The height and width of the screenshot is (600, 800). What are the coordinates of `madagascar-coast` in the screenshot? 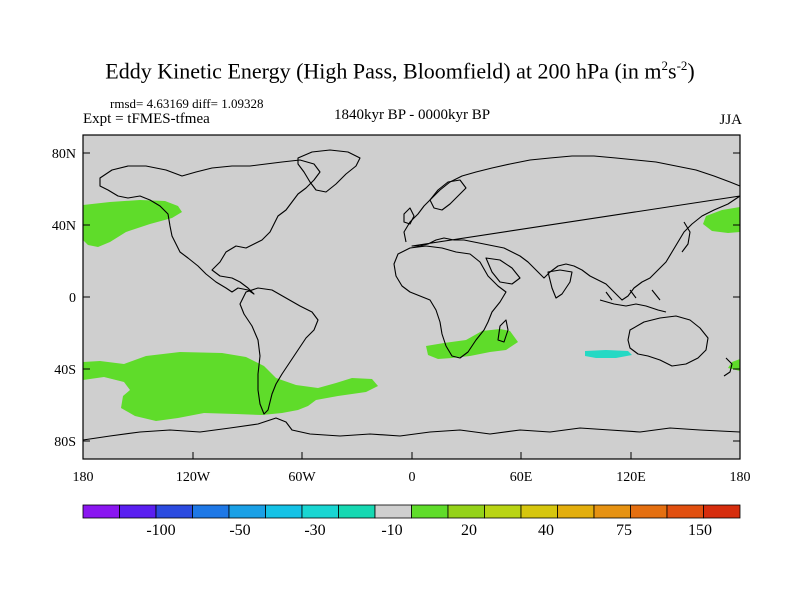 It's located at (503, 331).